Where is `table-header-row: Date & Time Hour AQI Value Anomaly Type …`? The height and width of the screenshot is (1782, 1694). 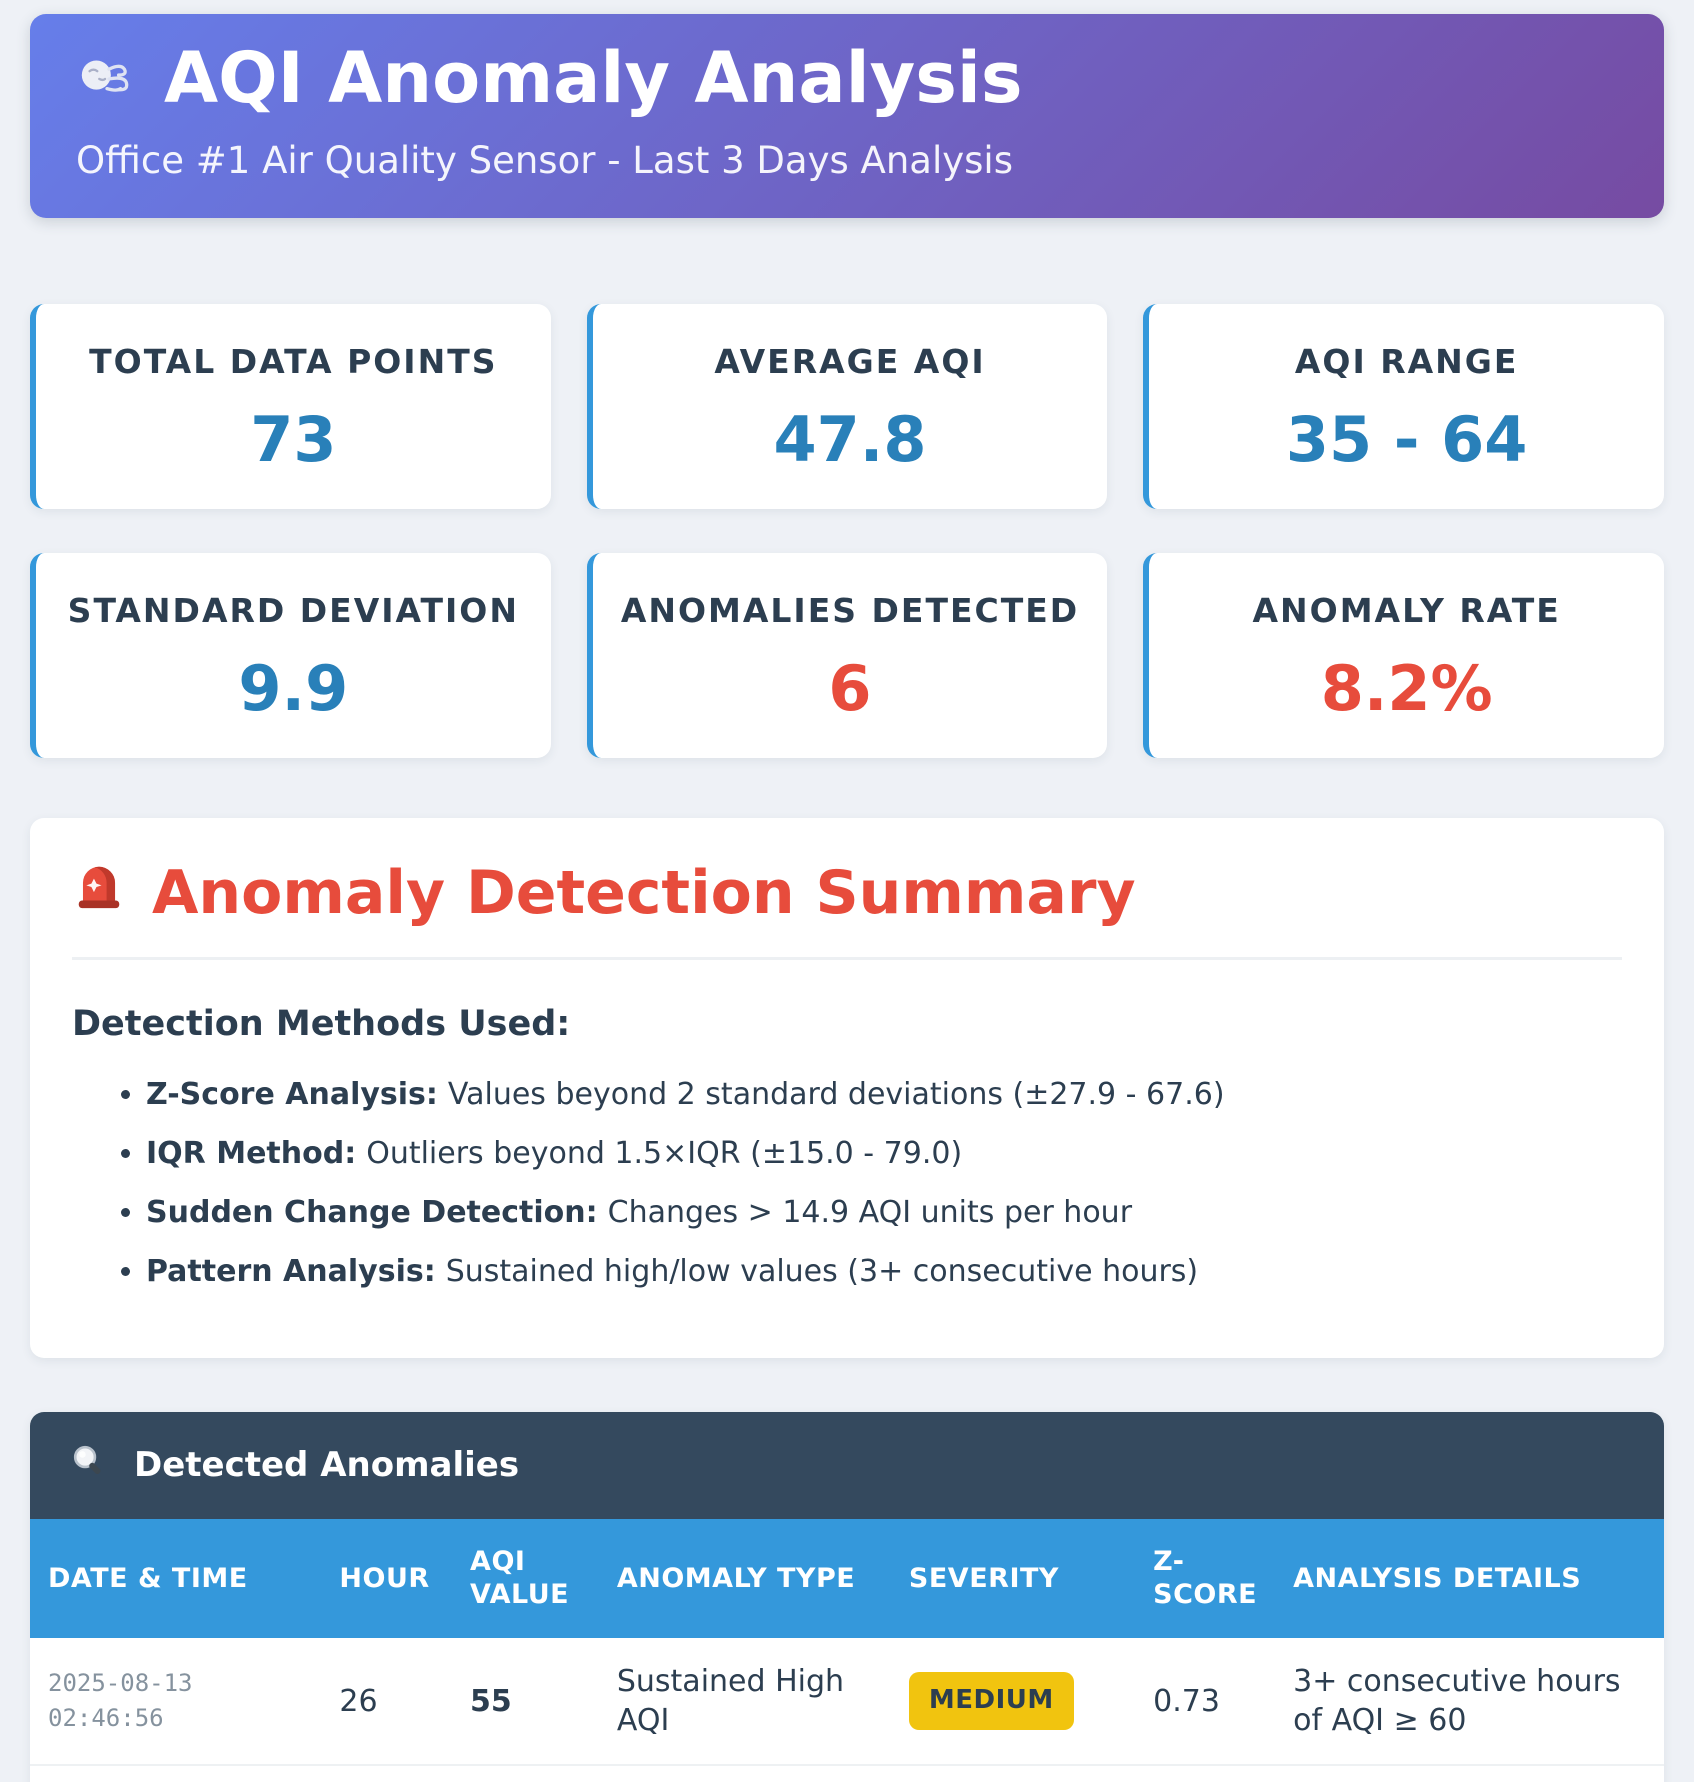 table-header-row: Date & Time Hour AQI Value Anomaly Type … is located at coordinates (847, 1578).